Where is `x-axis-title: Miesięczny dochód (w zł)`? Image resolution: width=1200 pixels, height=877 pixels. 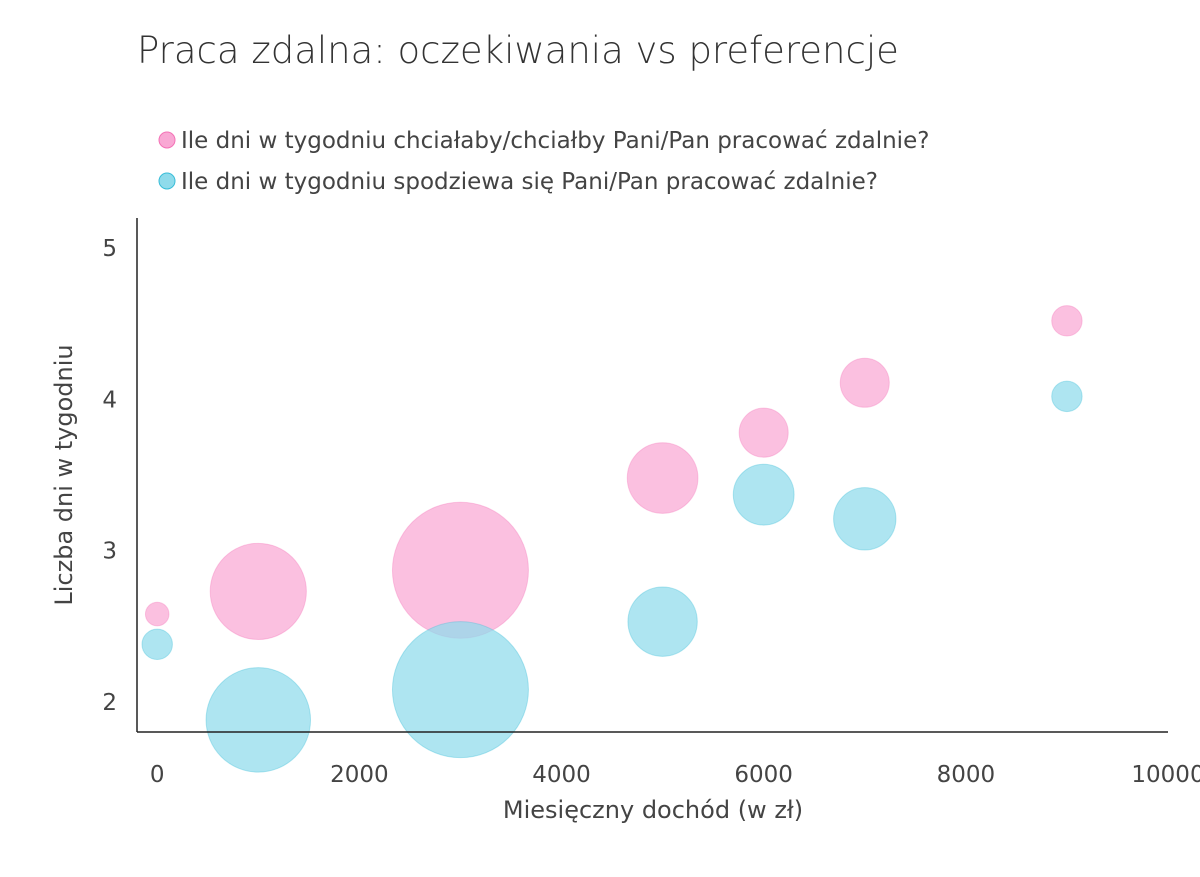
x-axis-title: Miesięczny dochód (w zł) is located at coordinates (653, 810).